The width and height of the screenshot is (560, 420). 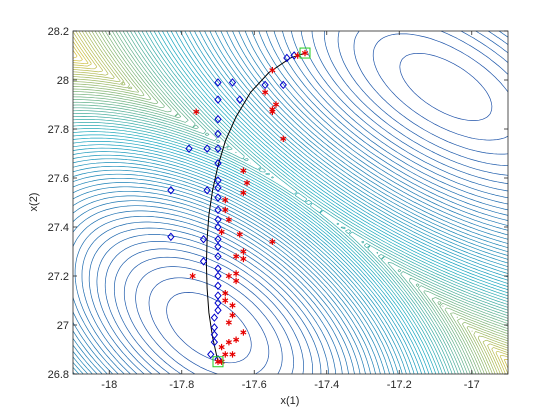 What do you see at coordinates (255, 207) in the screenshot?
I see `path-curve` at bounding box center [255, 207].